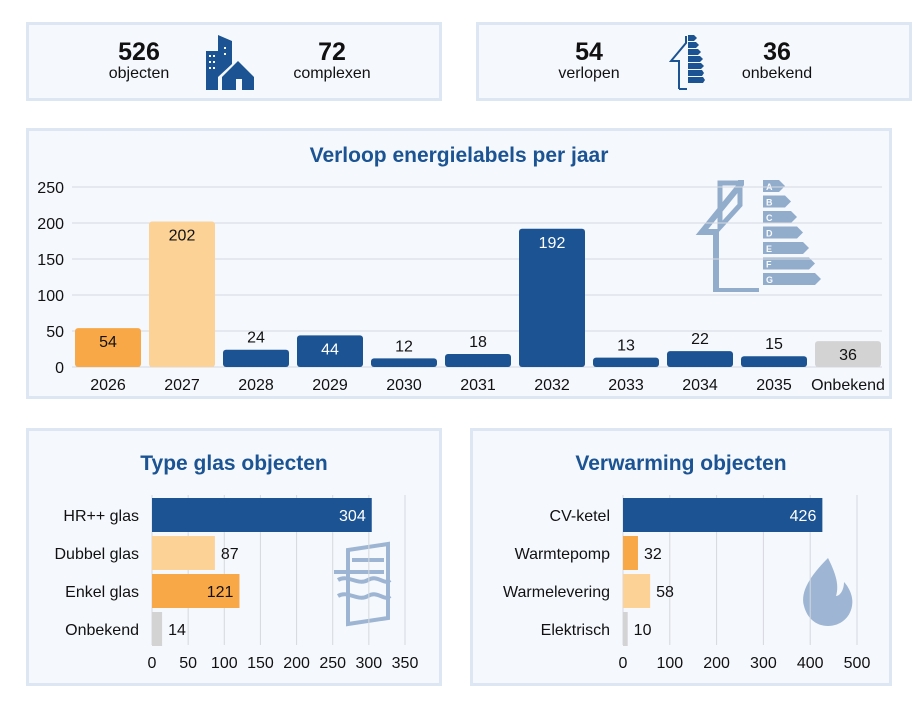 This screenshot has width=921, height=710. Describe the element at coordinates (50, 260) in the screenshot. I see `y-tick-label: 150` at that location.